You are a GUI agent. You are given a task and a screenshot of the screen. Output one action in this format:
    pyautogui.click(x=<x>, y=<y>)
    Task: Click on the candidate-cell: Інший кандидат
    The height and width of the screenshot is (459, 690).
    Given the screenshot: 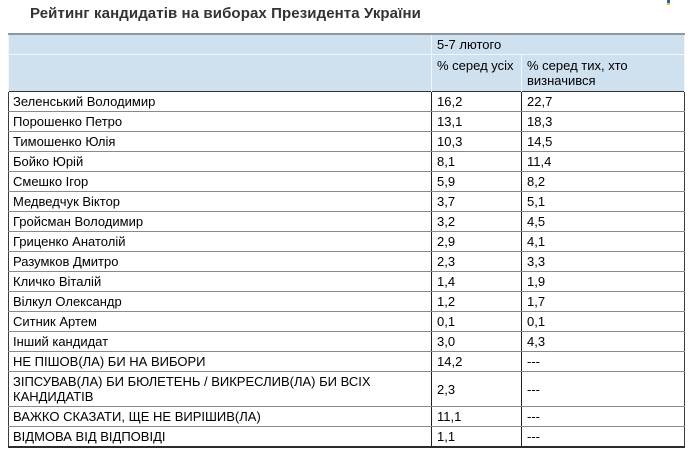 What is the action you would take?
    pyautogui.click(x=220, y=341)
    